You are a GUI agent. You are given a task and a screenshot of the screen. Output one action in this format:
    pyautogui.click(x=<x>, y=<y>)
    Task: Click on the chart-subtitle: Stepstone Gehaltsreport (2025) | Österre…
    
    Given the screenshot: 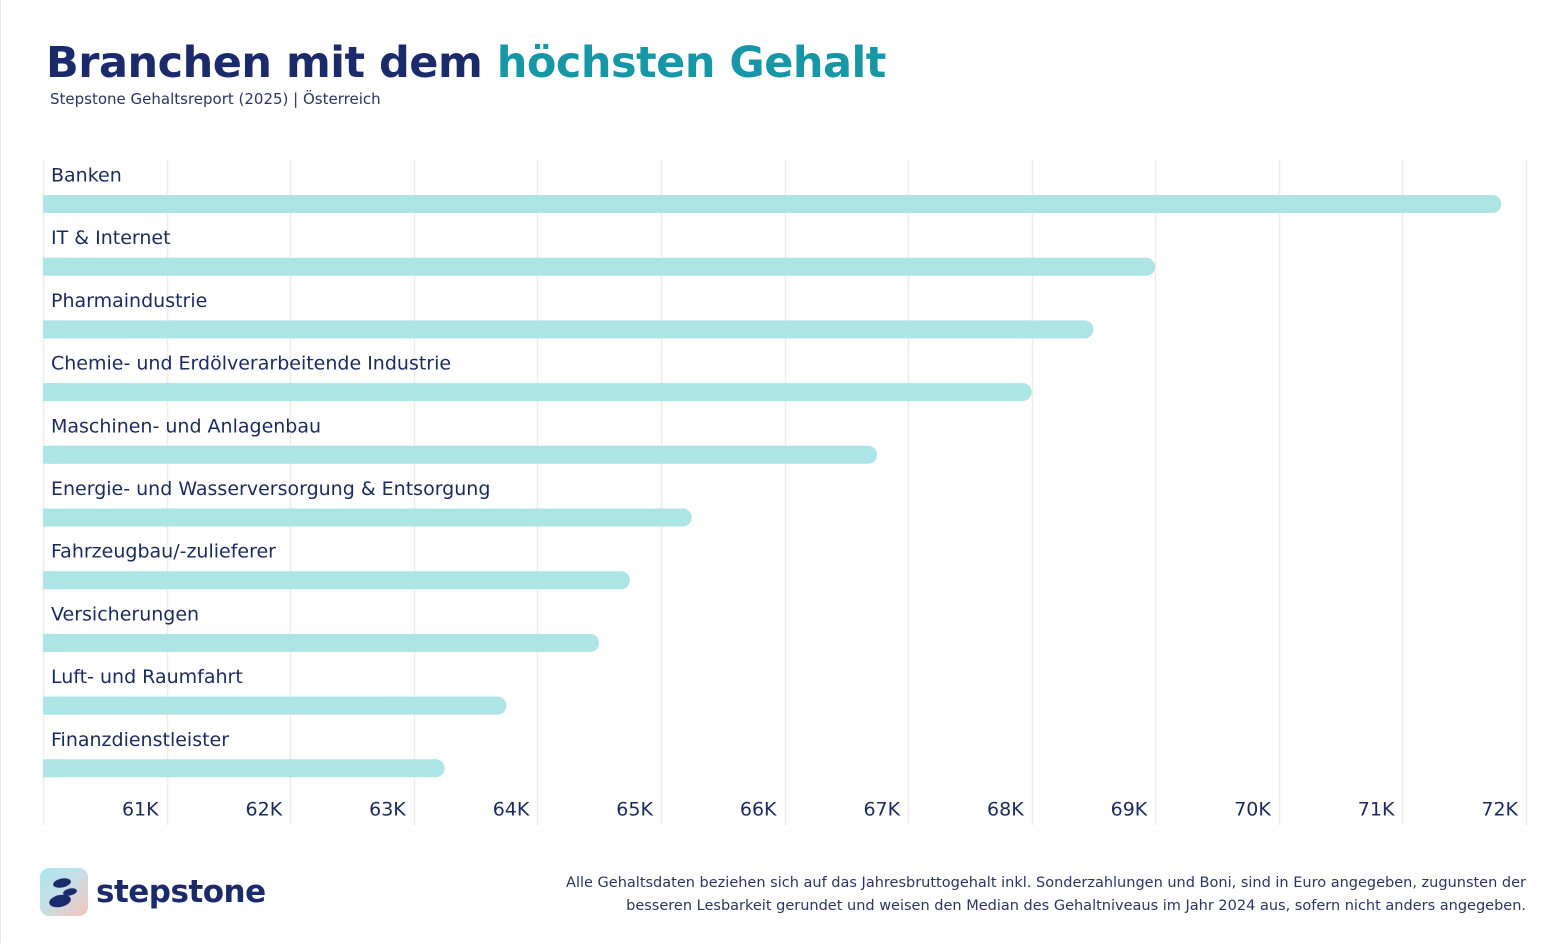 What is the action you would take?
    pyautogui.click(x=215, y=99)
    